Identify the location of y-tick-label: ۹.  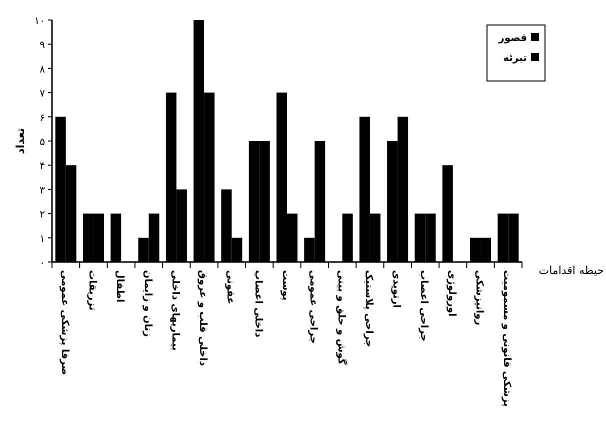
(42, 46).